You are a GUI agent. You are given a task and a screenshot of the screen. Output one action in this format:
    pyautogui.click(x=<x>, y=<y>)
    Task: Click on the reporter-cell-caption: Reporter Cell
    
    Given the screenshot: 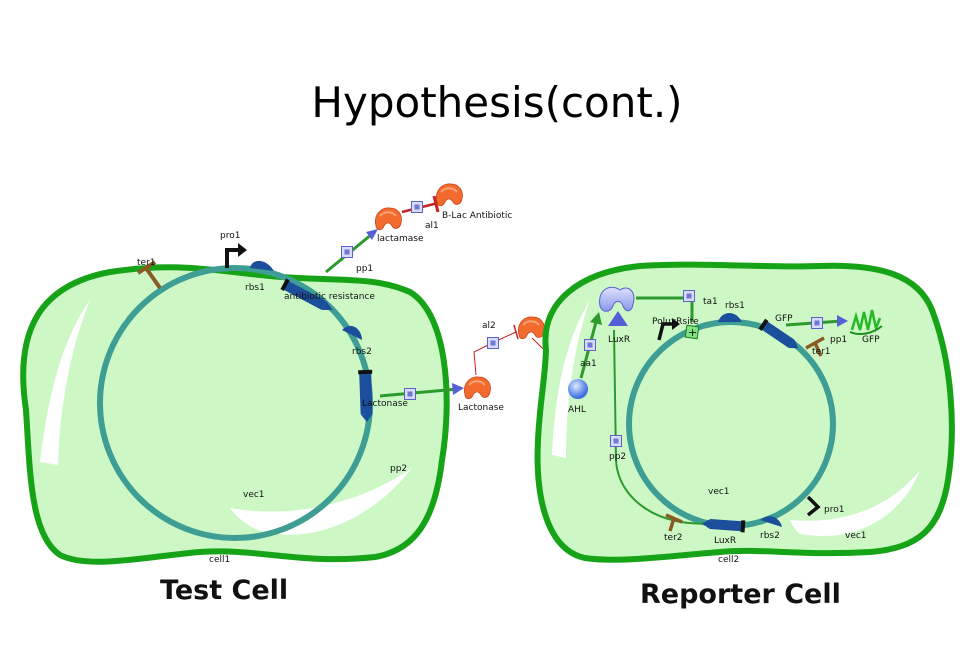 What is the action you would take?
    pyautogui.click(x=740, y=594)
    